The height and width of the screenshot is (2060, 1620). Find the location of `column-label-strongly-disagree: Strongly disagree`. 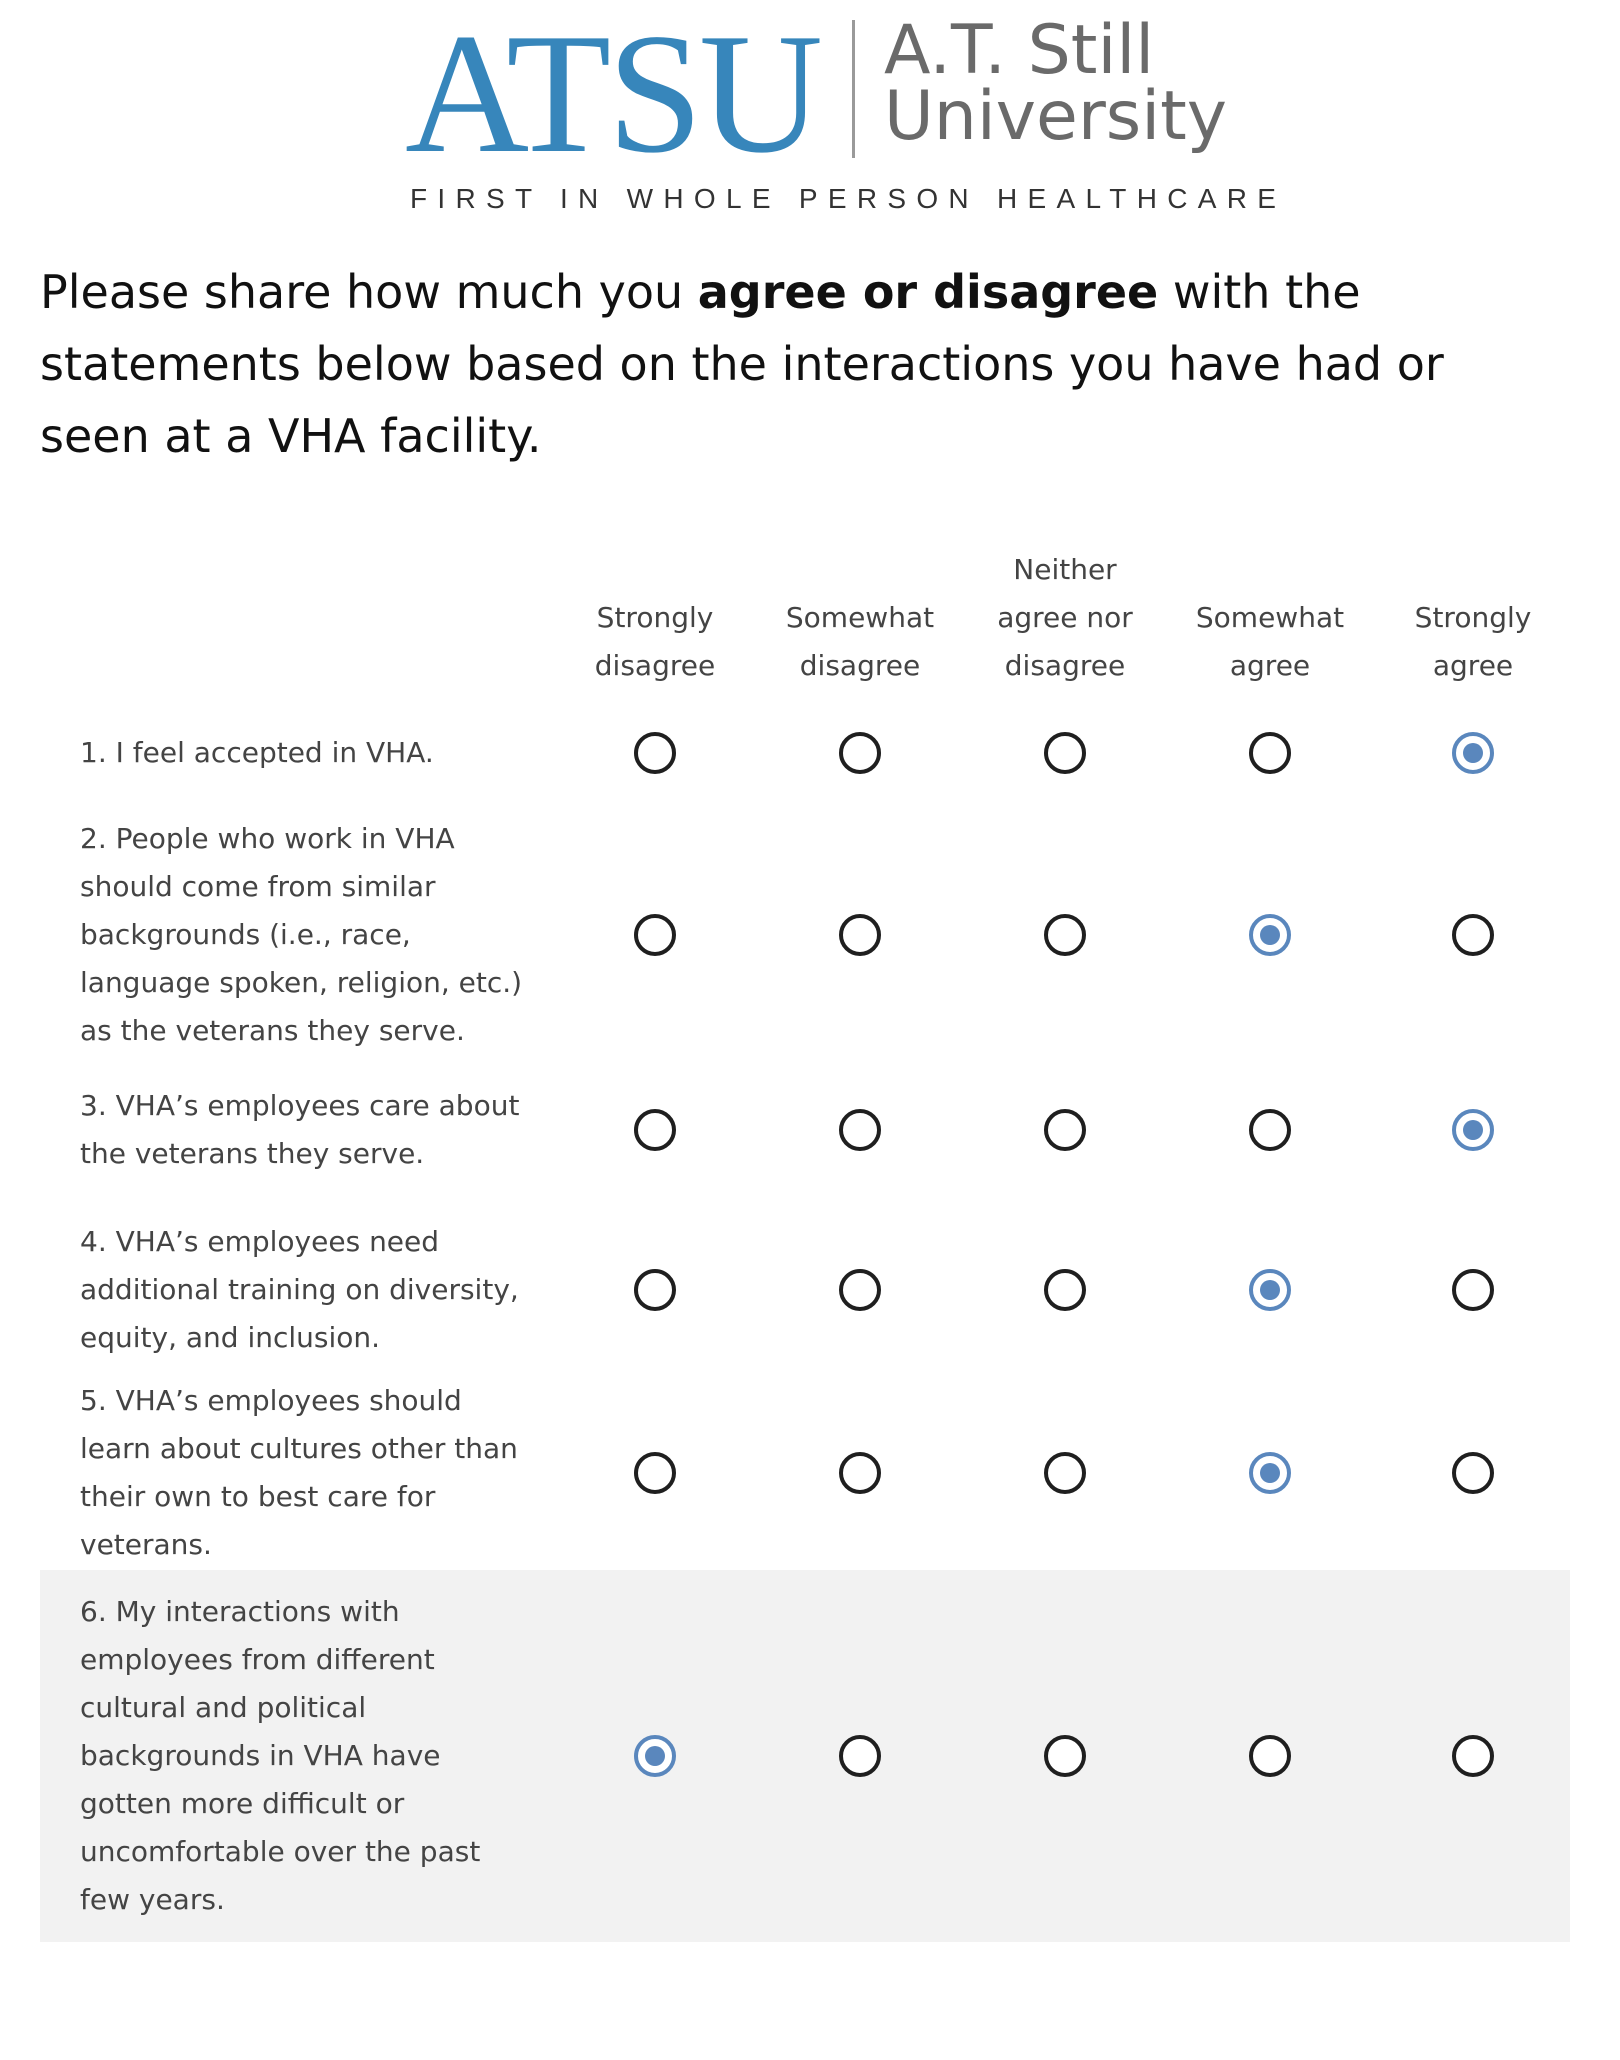

column-label-strongly-disagree: Strongly disagree is located at coordinates (655, 642).